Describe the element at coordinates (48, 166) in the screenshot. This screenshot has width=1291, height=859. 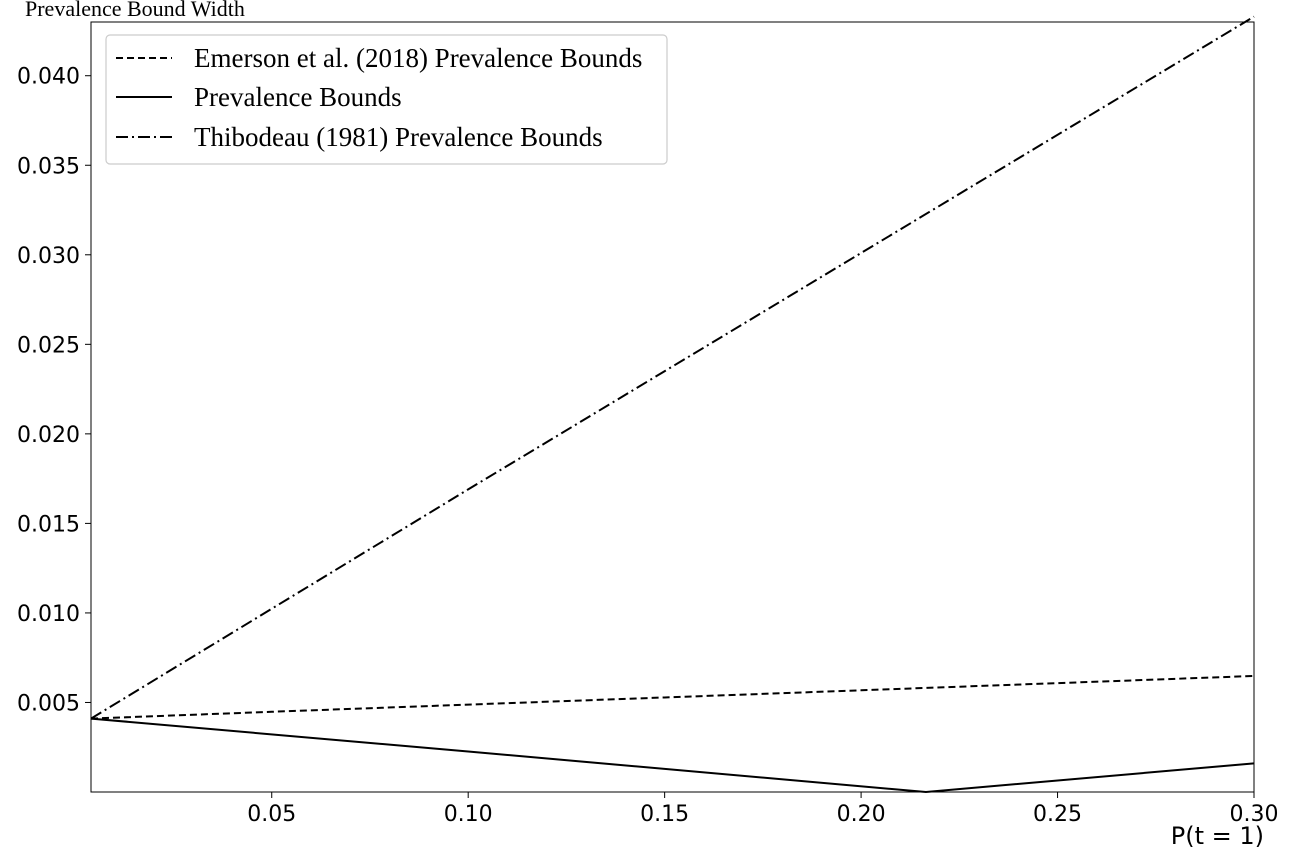
I see `y-tick-label: 0.035` at that location.